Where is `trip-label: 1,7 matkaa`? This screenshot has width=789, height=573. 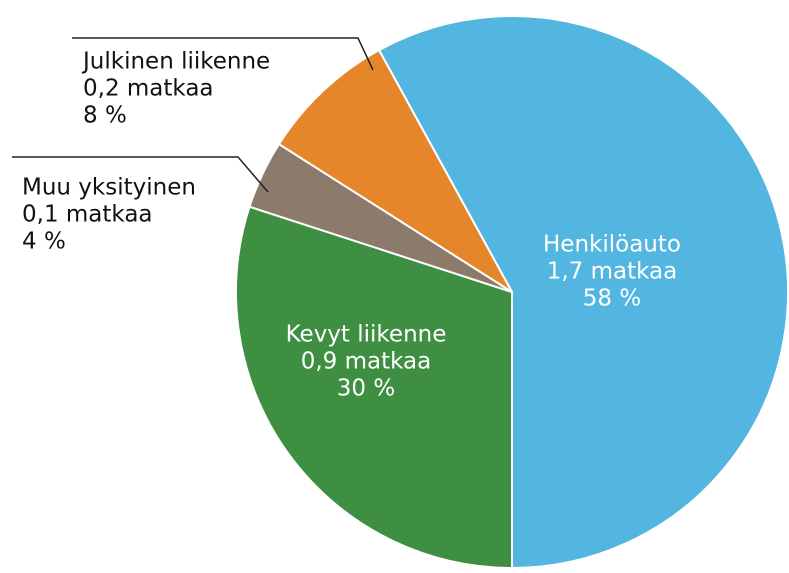 trip-label: 1,7 matkaa is located at coordinates (612, 272).